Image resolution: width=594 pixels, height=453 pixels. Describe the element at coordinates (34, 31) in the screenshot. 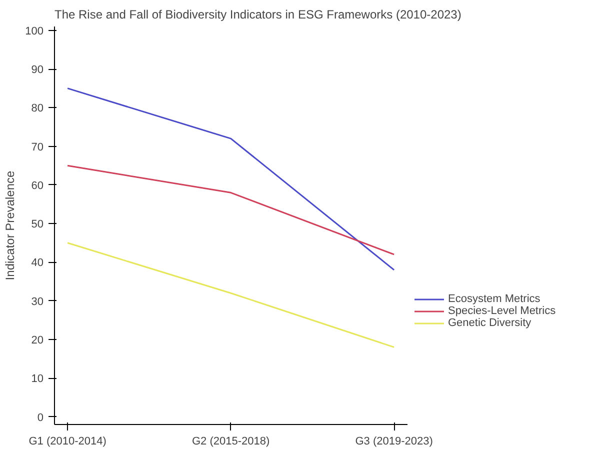

I see `y-tick-label: 100` at that location.